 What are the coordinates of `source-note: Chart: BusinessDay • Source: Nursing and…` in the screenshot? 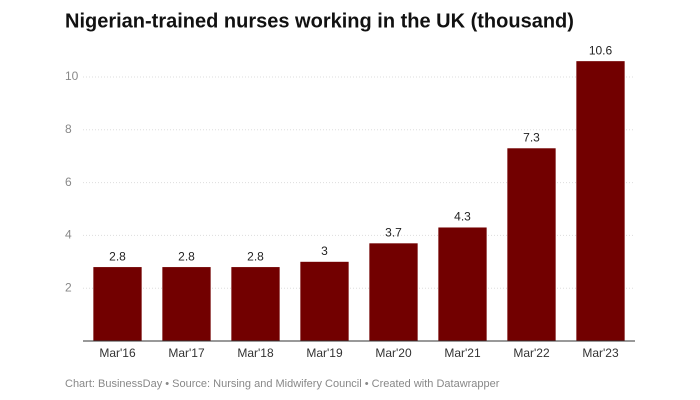 It's located at (282, 384).